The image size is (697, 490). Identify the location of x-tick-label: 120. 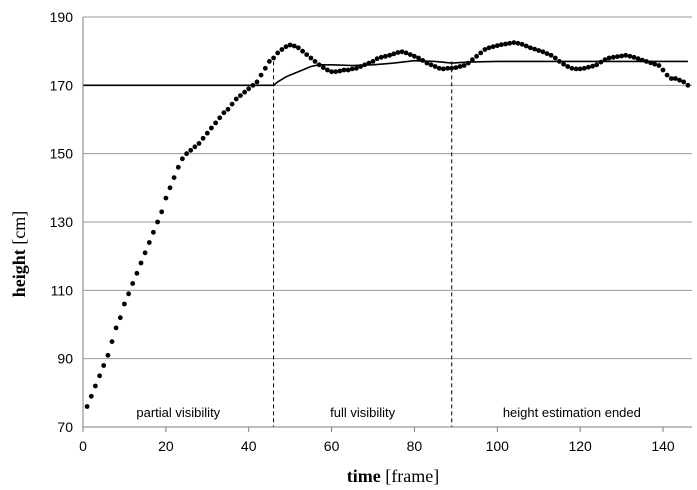
(580, 446).